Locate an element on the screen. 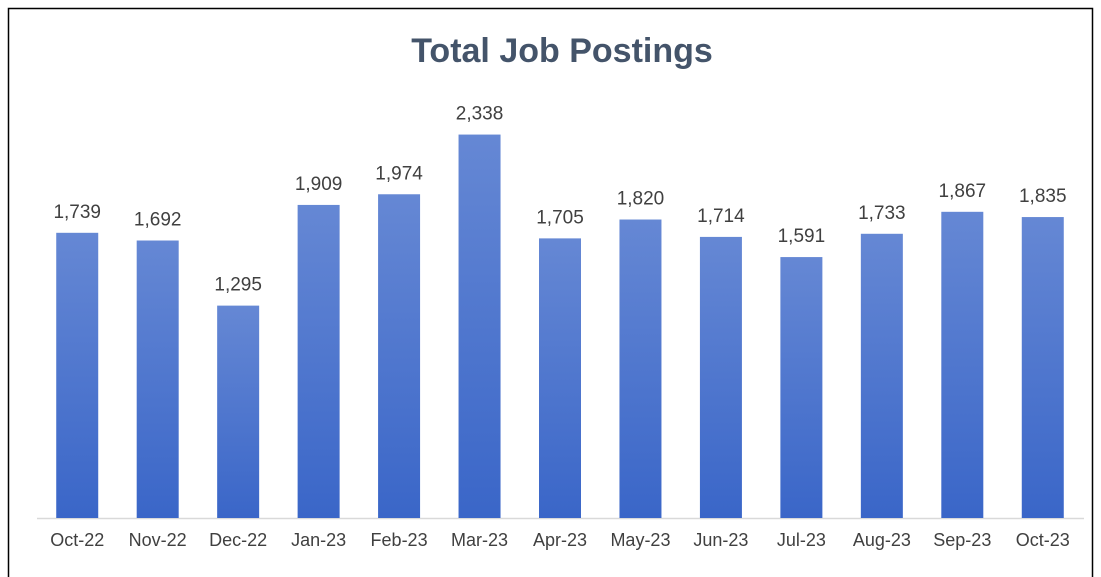 The image size is (1101, 577). x-tick-label: Jan-23 is located at coordinates (318, 540).